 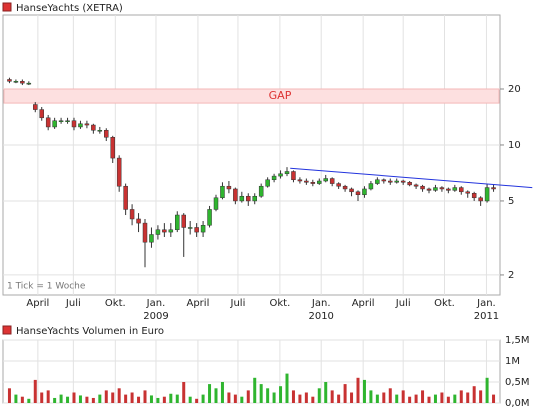 I want to click on volume-panel, so click(x=251, y=371).